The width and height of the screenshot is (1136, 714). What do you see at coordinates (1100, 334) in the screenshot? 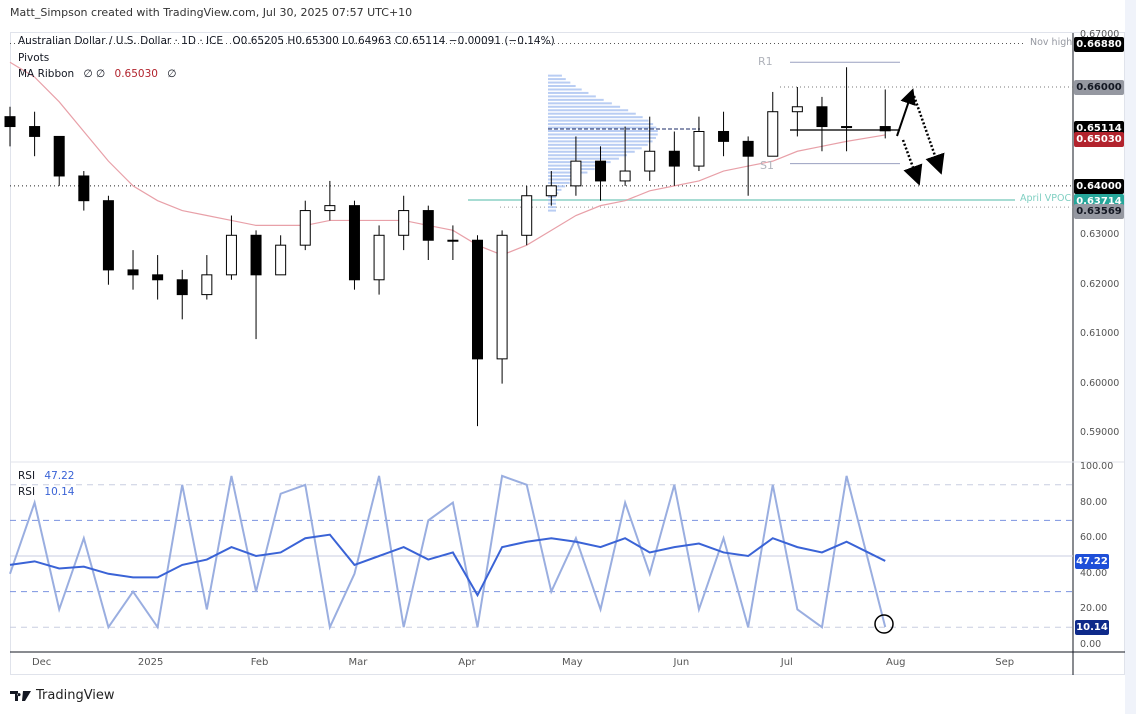
I see `price-tick: 0.61000` at bounding box center [1100, 334].